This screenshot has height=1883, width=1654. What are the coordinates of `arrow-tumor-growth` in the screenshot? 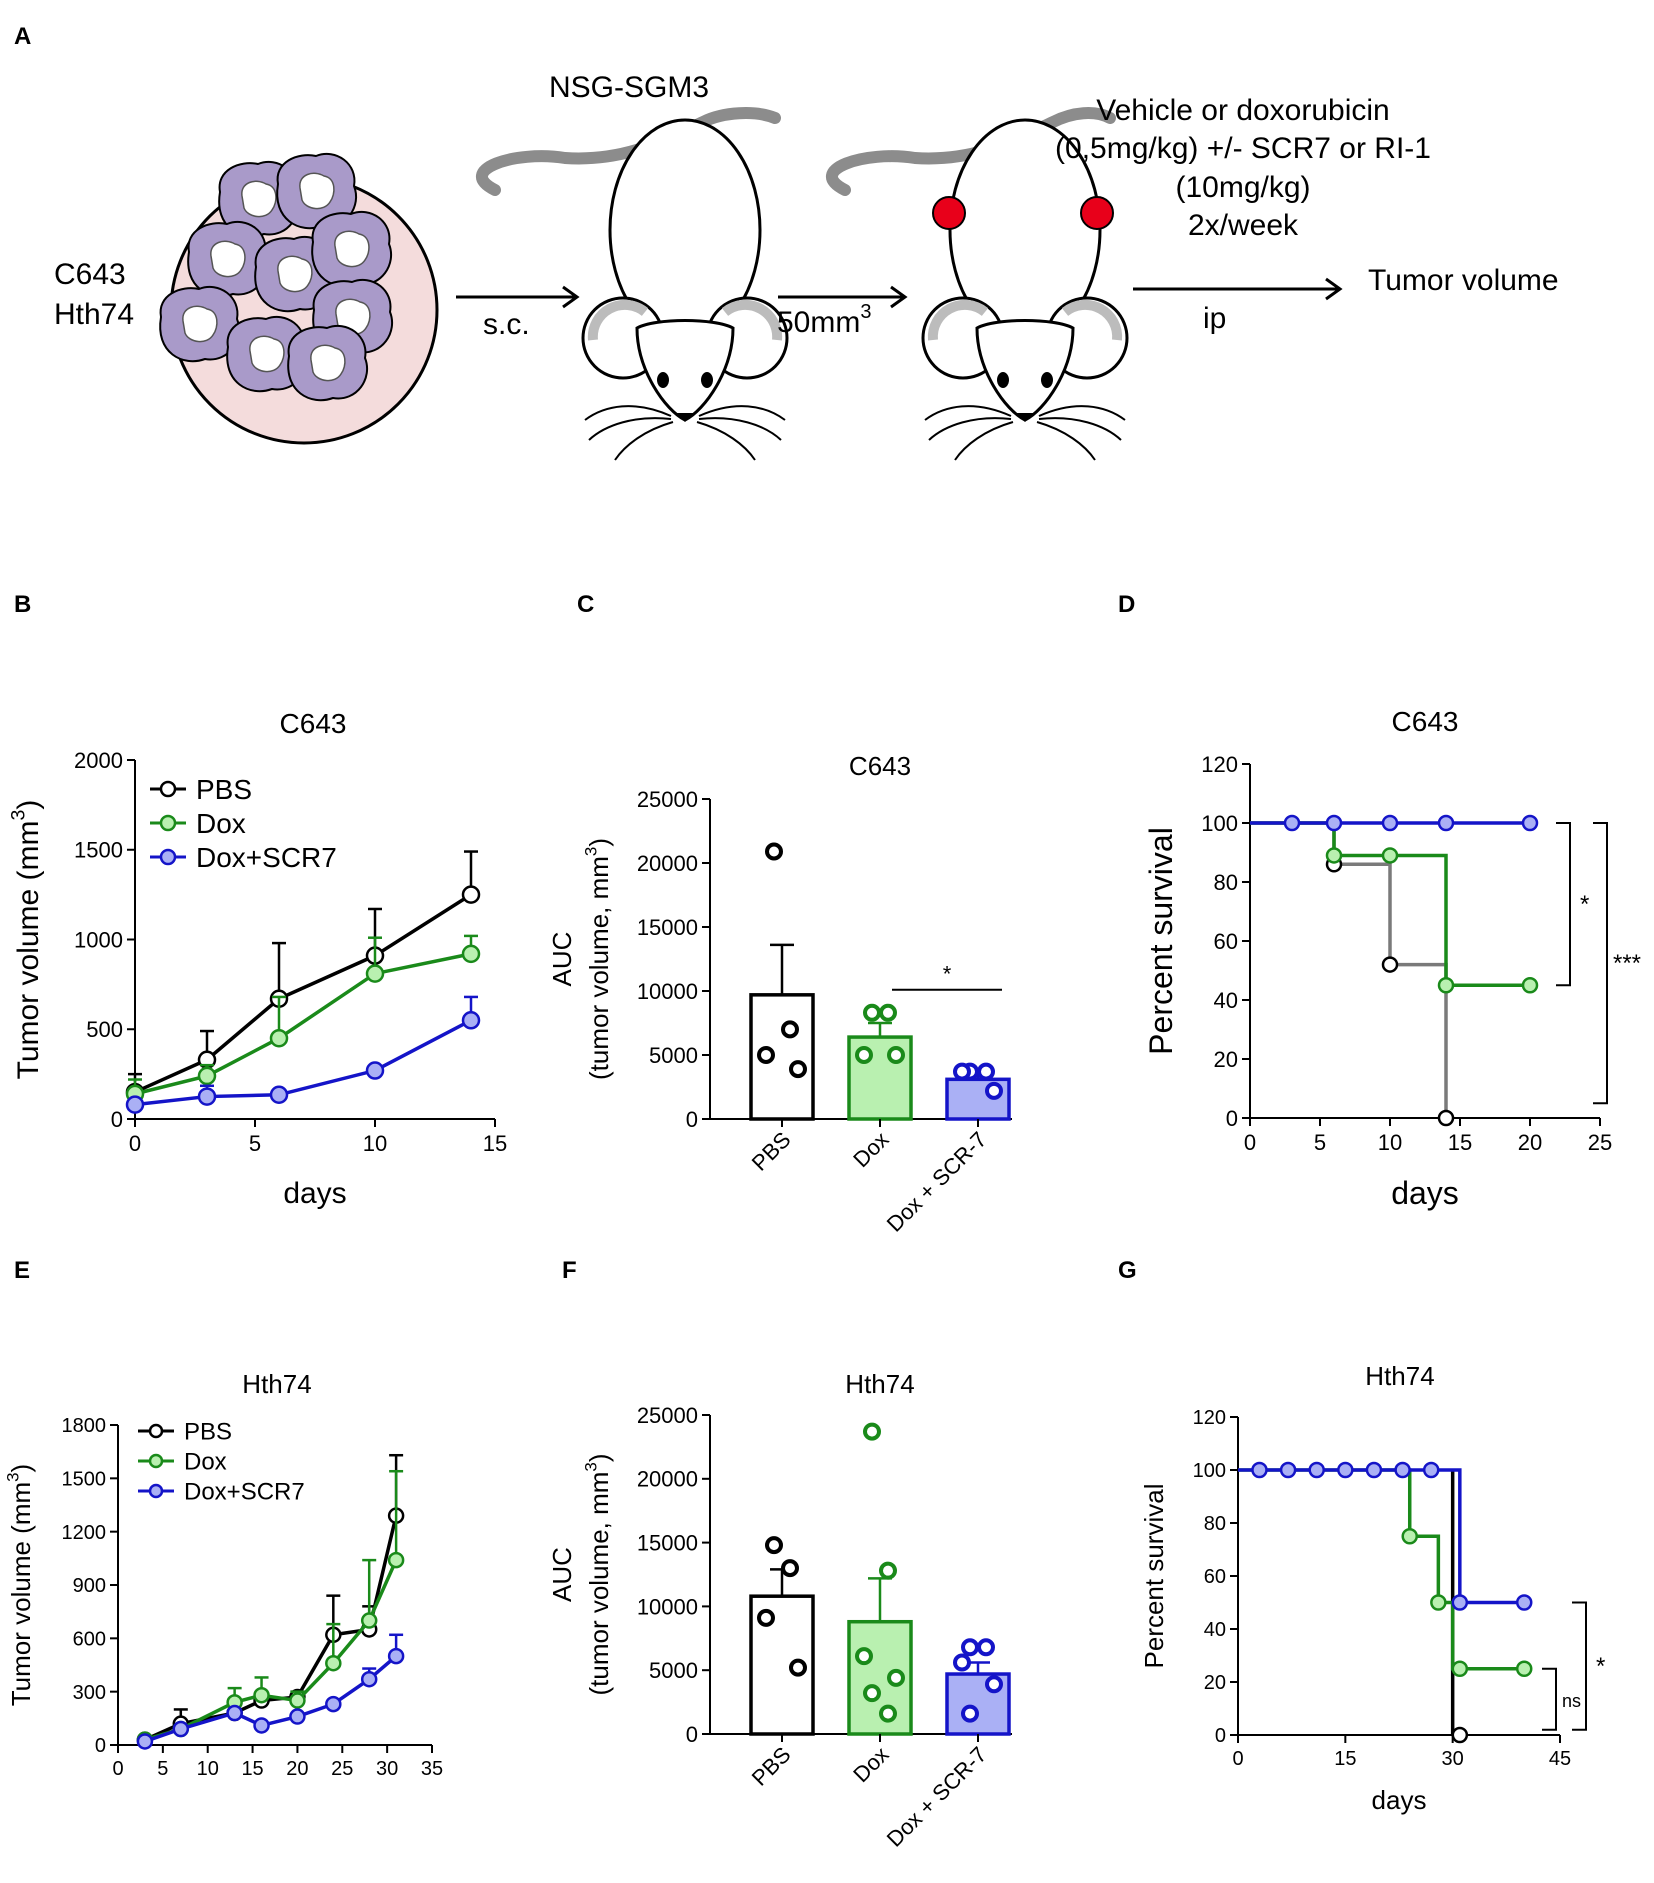 It's located at (843, 297).